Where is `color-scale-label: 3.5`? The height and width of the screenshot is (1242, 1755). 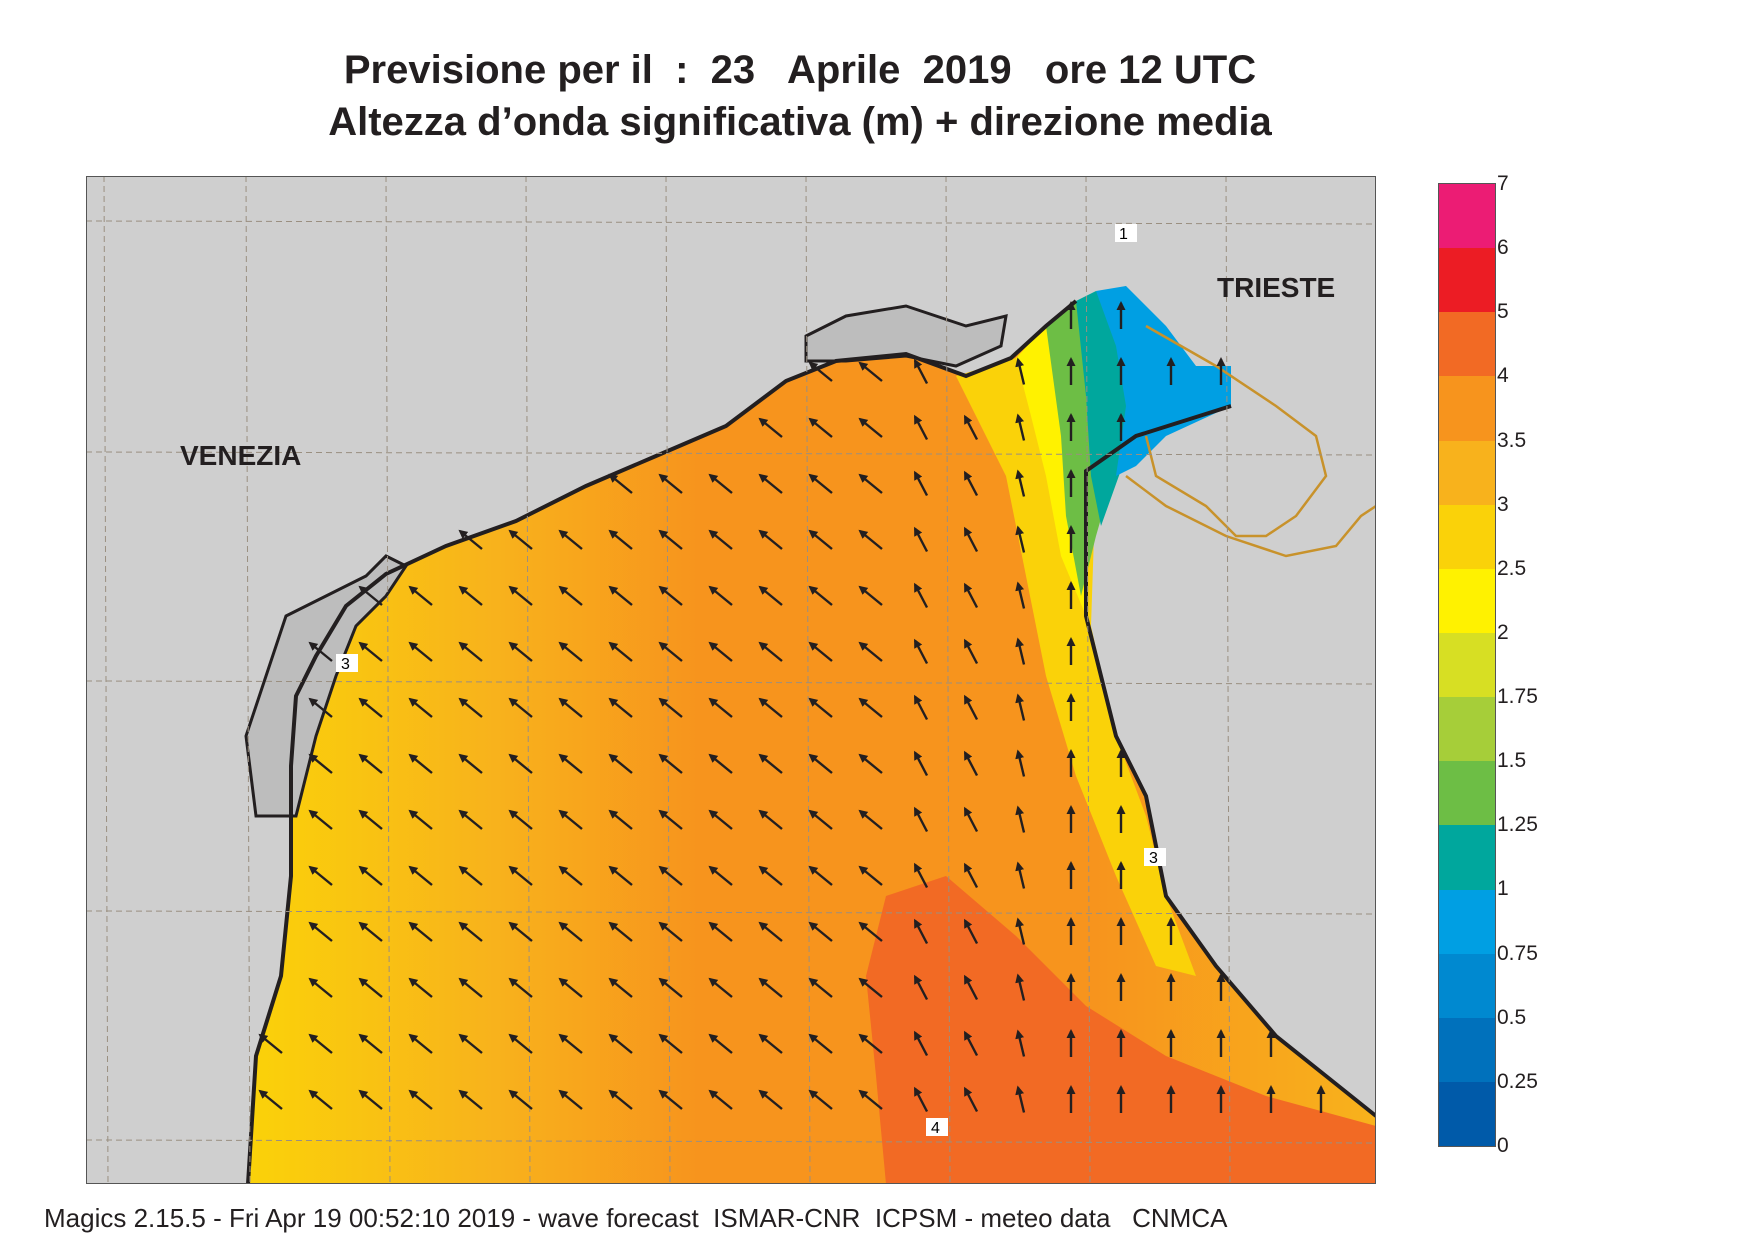
color-scale-label: 3.5 is located at coordinates (1512, 440).